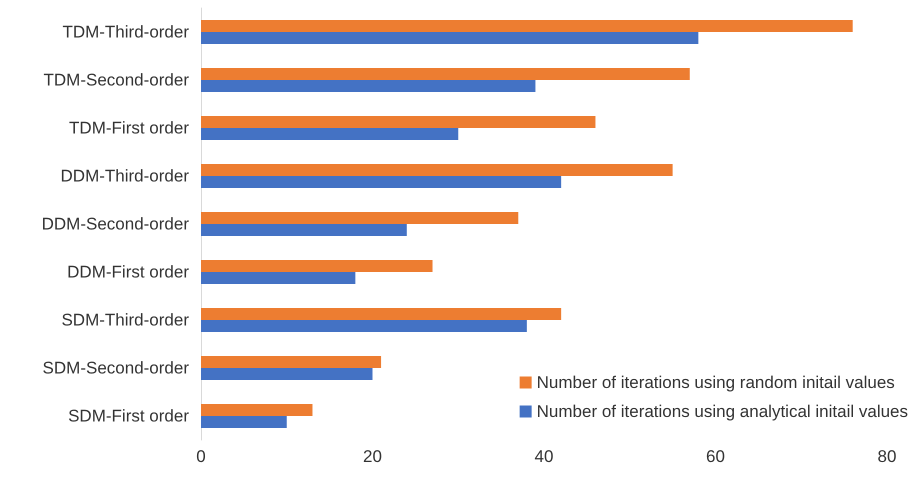  What do you see at coordinates (715, 382) in the screenshot?
I see `legend-label: Number of iterations using random initail values` at bounding box center [715, 382].